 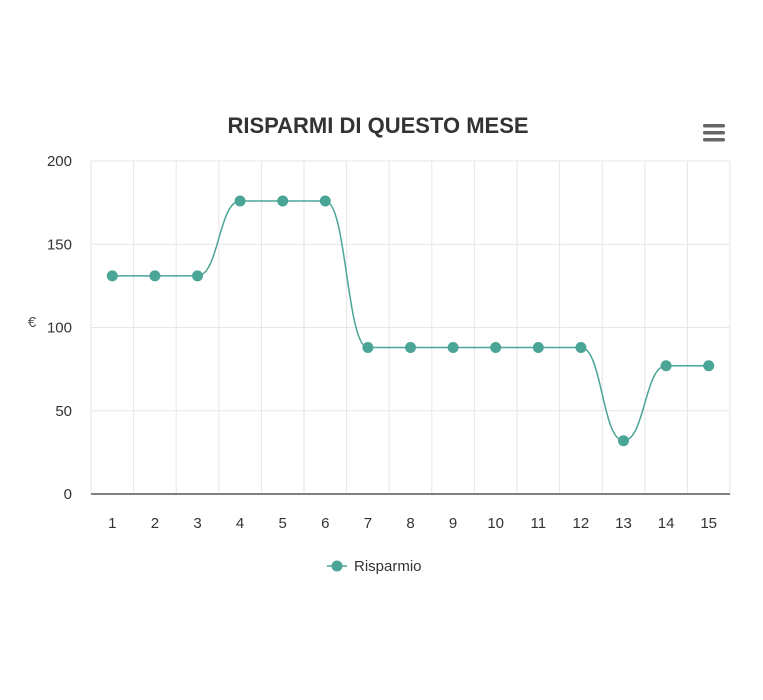 I want to click on y-tick-label: 200, so click(x=59, y=161).